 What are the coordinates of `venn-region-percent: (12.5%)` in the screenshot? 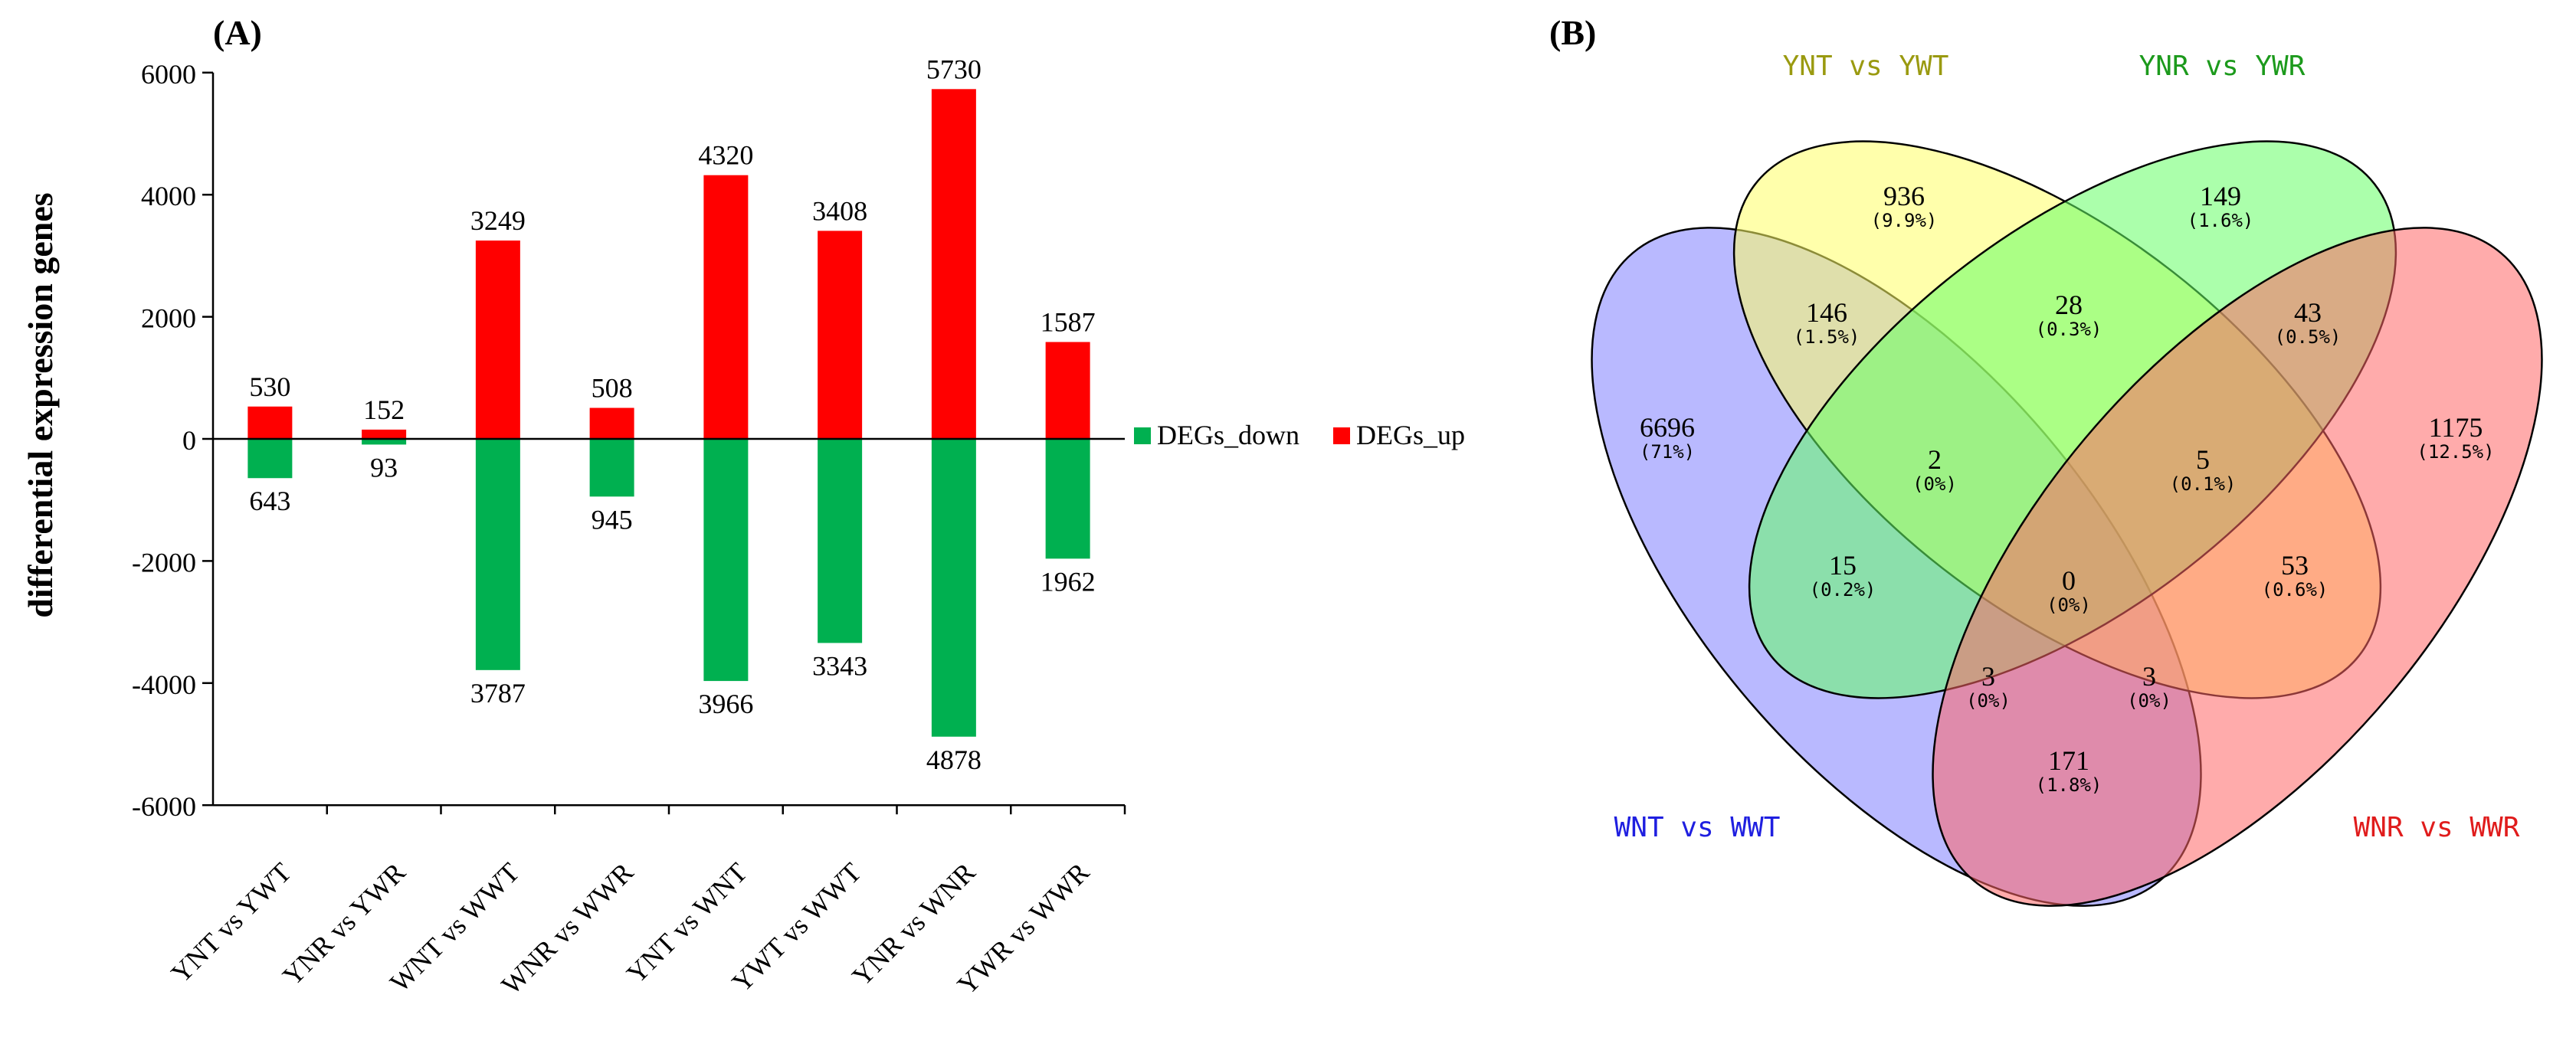 It's located at (2456, 452).